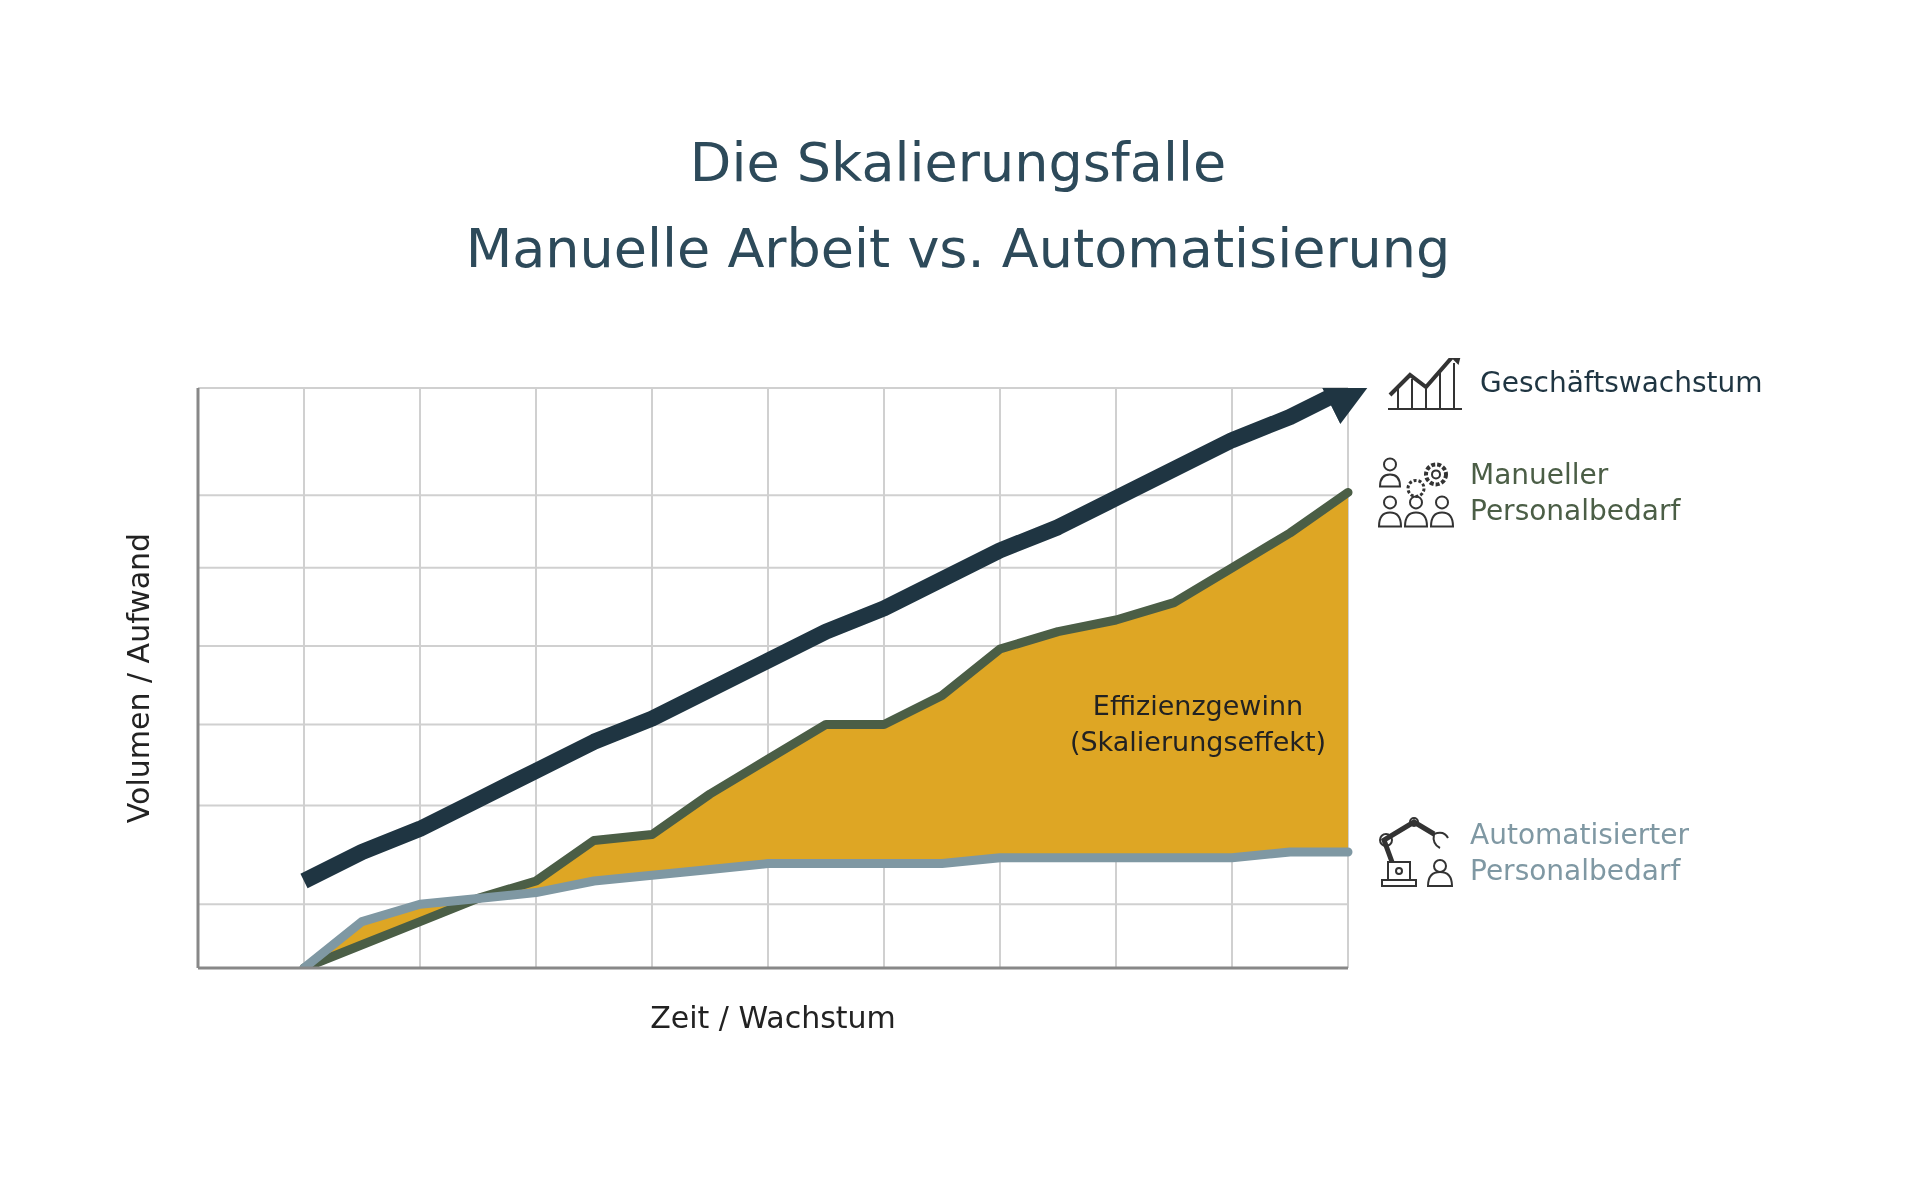 The width and height of the screenshot is (1920, 1200). What do you see at coordinates (958, 163) in the screenshot?
I see `chart-title: Die Skalierungsfalle` at bounding box center [958, 163].